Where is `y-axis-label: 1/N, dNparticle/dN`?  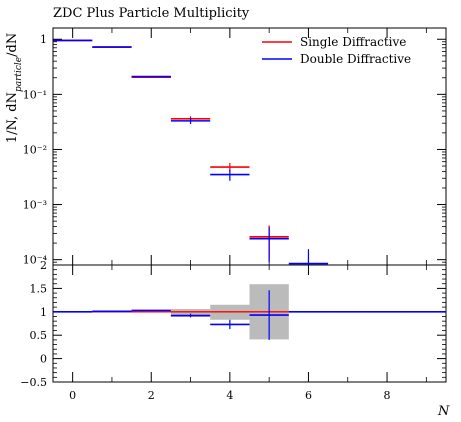
y-axis-label: 1/N, dNparticle/dN is located at coordinates (14, 88).